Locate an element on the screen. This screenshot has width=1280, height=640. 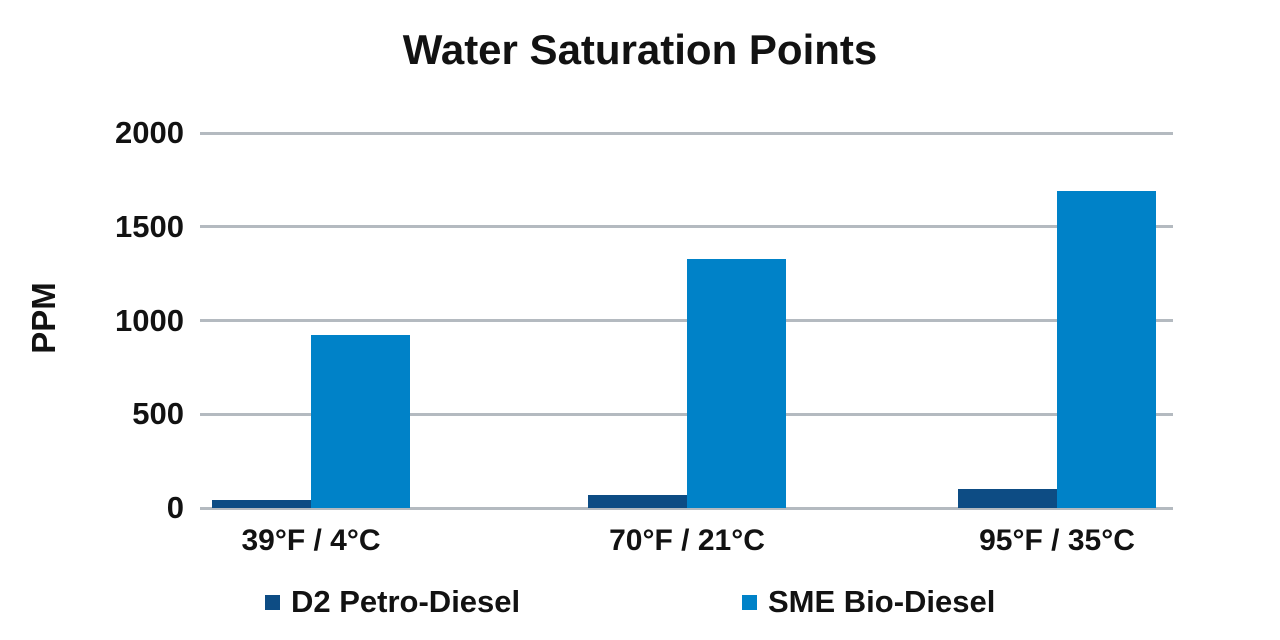
legend-item-d2-petro-diesel: D2 Petro-Diesel is located at coordinates (392, 602).